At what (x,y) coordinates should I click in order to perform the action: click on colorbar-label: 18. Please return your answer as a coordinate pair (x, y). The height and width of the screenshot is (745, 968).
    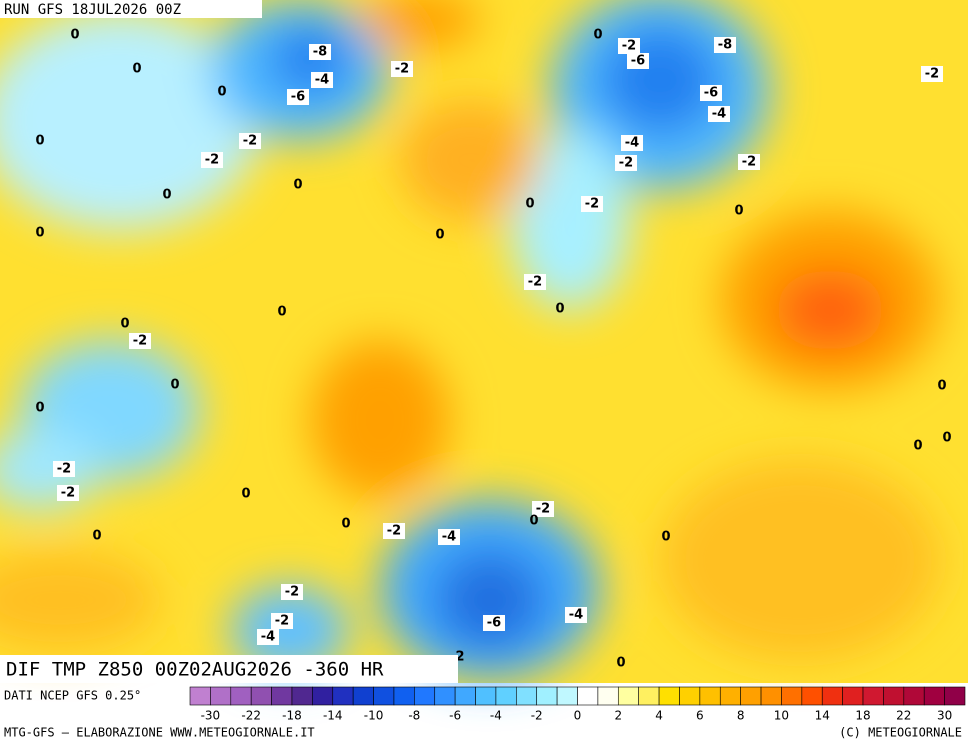
    Looking at the image, I should click on (862, 716).